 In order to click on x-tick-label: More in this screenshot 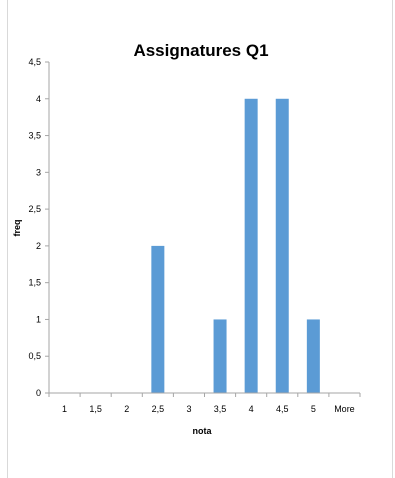, I will do `click(344, 409)`.